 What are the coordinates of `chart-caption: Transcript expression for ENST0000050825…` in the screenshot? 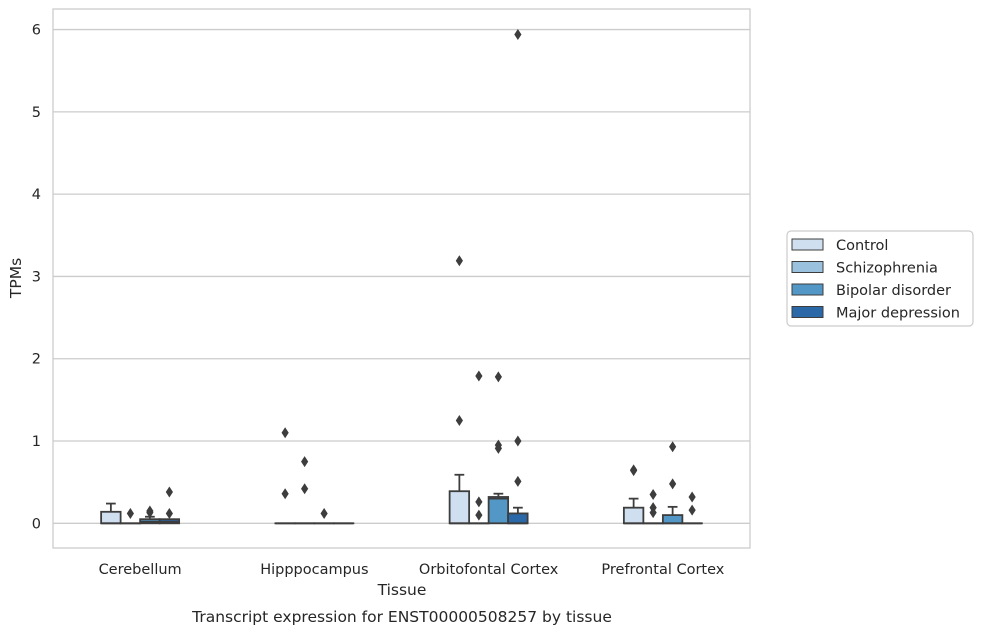 It's located at (401, 617).